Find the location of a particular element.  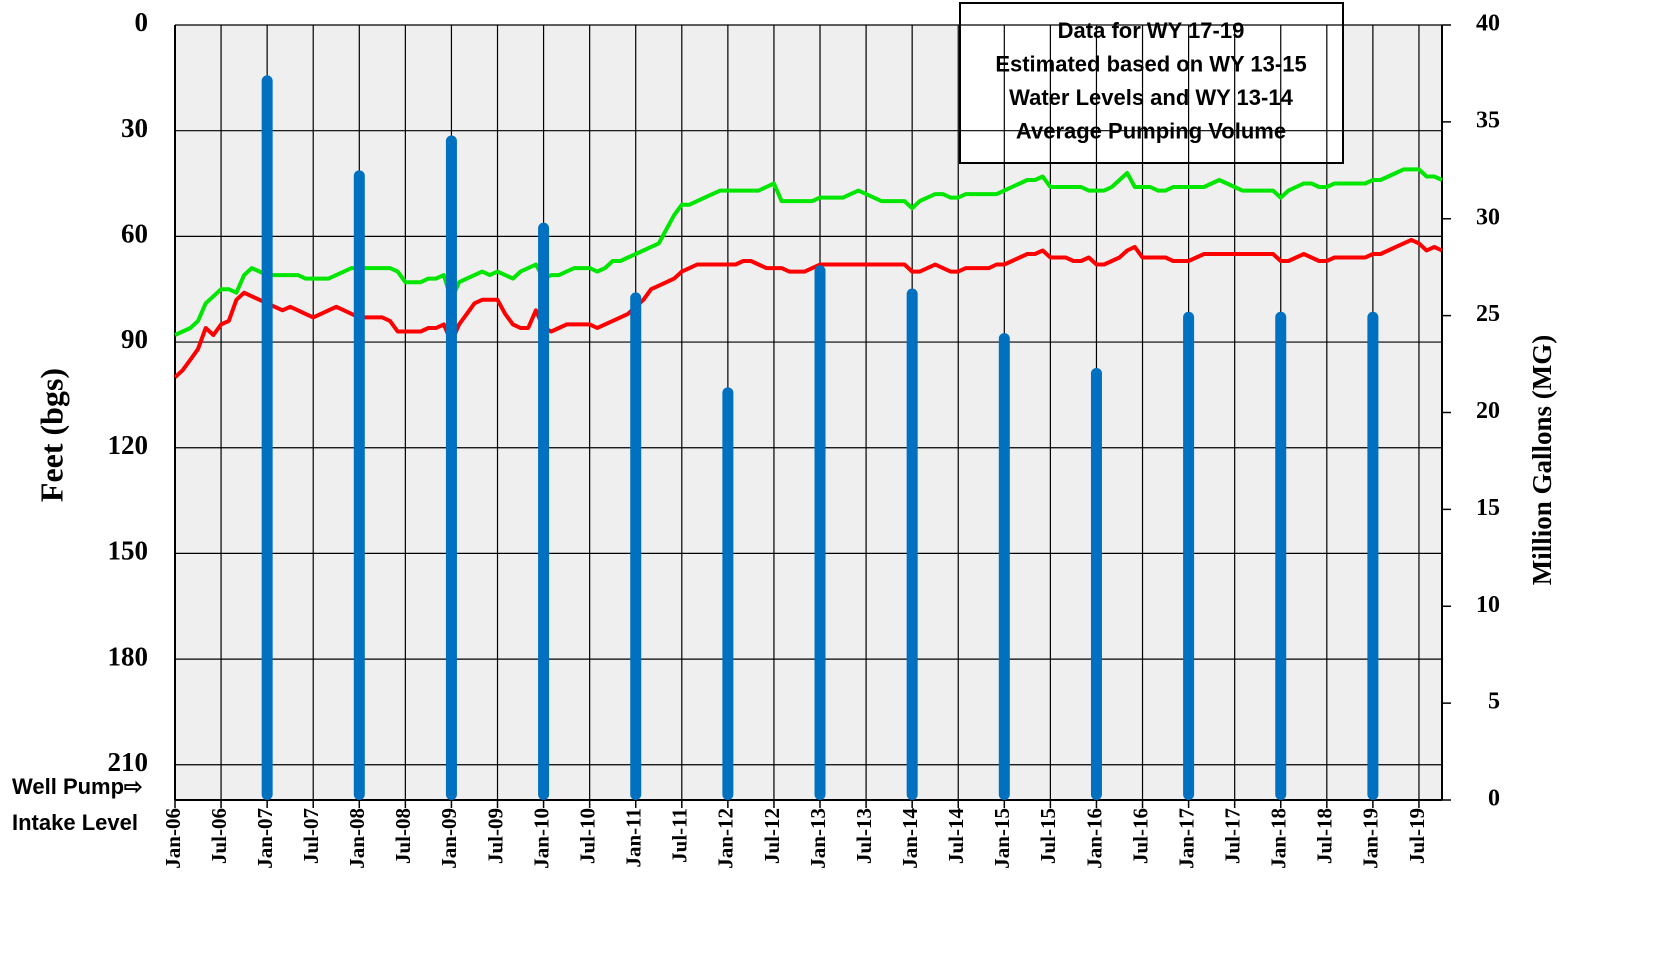

annotation-box is located at coordinates (1151, 83).